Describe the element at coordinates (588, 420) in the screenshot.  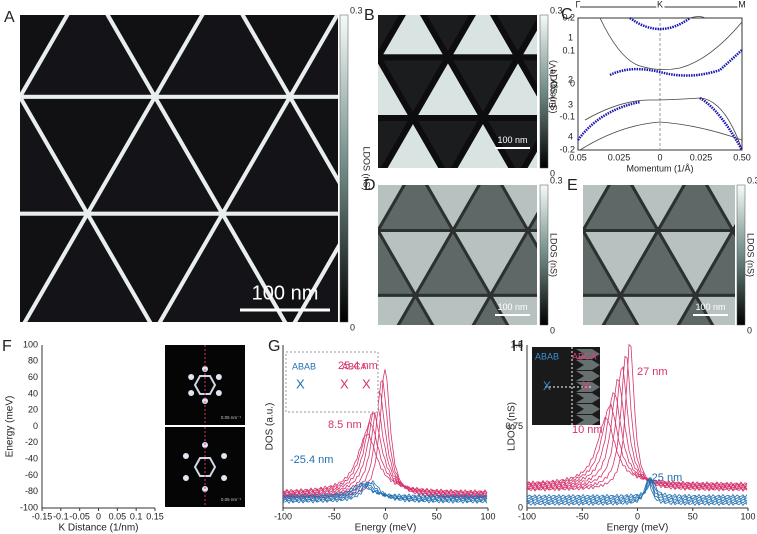
I see `inset-zigzag` at that location.